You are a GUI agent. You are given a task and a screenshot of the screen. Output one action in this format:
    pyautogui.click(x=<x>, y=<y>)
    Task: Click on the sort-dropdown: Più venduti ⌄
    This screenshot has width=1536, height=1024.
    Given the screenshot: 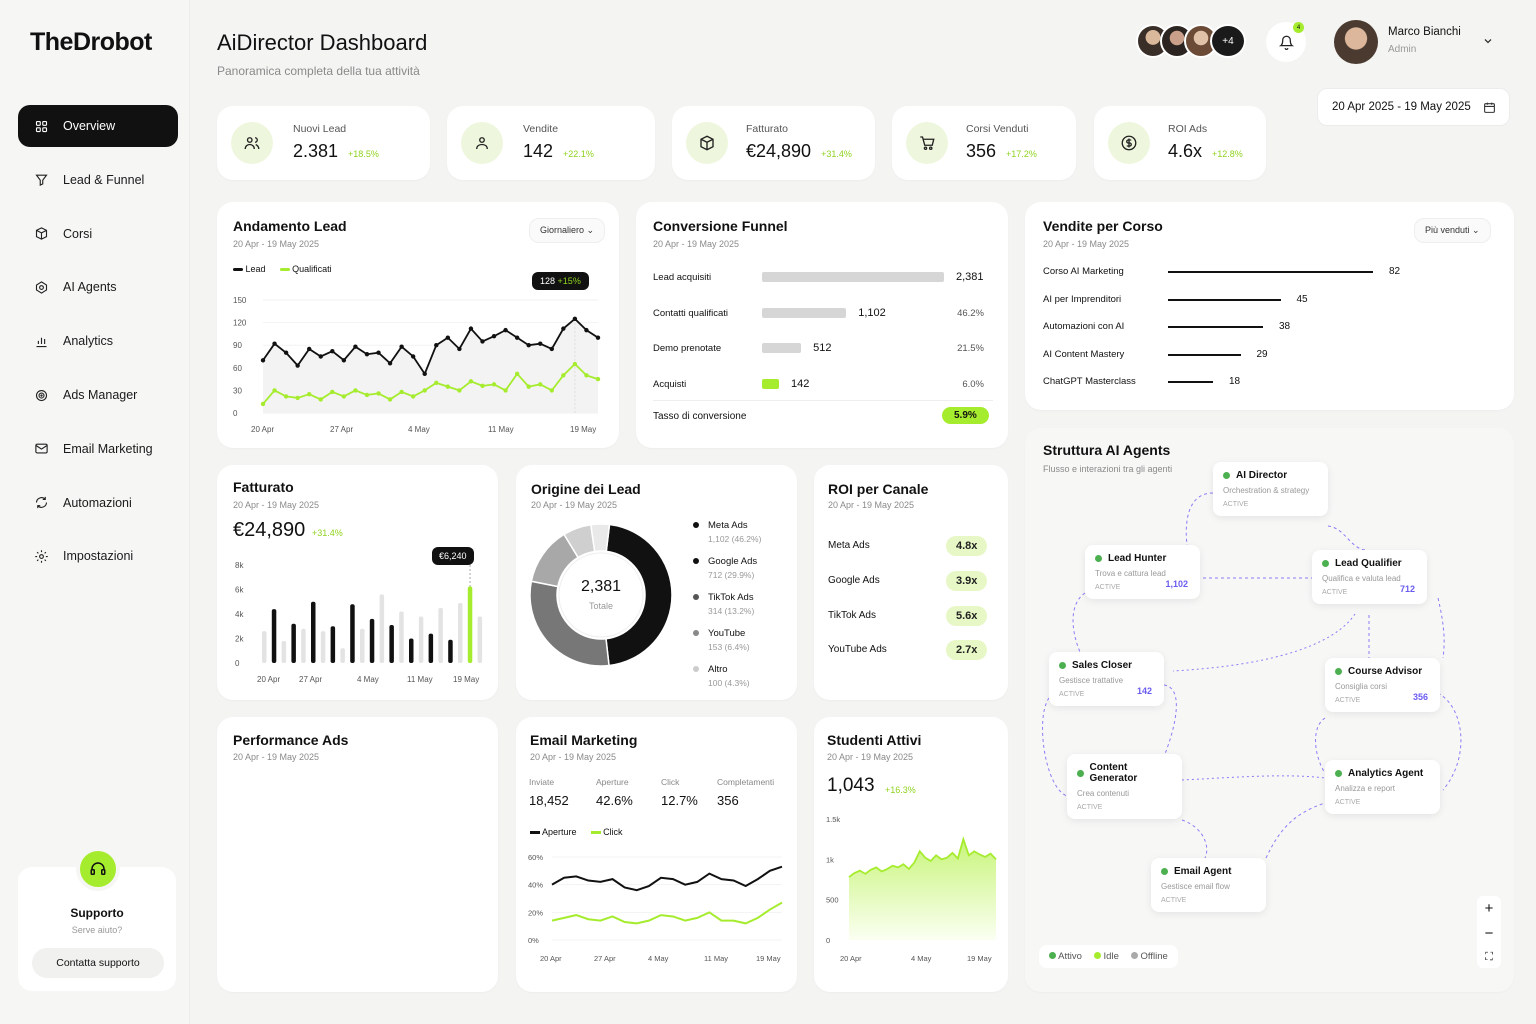 What is the action you would take?
    pyautogui.click(x=1452, y=230)
    